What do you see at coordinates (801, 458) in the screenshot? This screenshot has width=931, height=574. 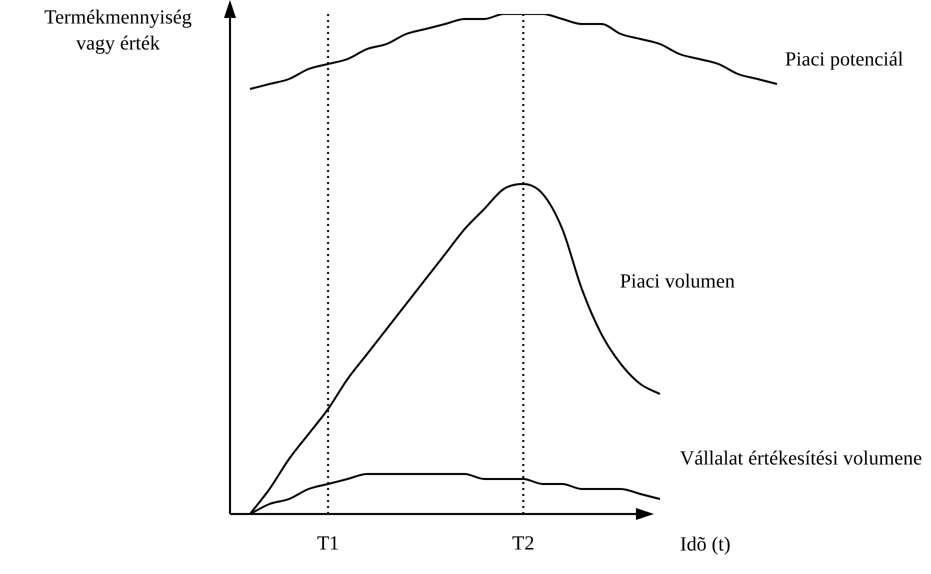 I see `series-label: Vállalat értékesítési volumene` at bounding box center [801, 458].